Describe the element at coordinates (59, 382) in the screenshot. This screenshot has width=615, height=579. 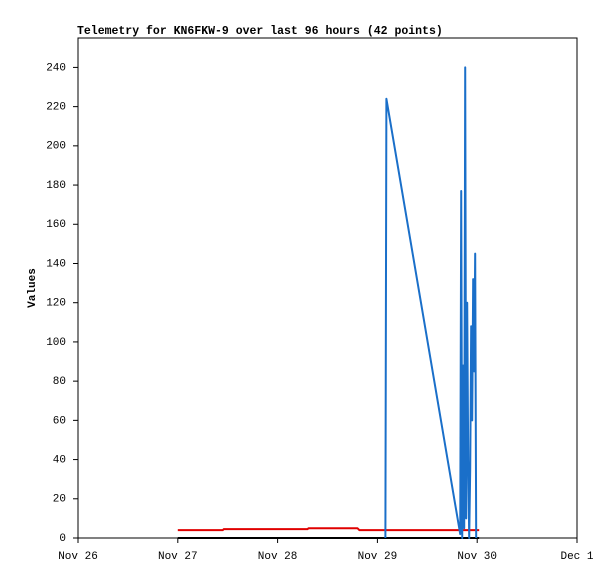
I see `y-tick-label: 80` at that location.